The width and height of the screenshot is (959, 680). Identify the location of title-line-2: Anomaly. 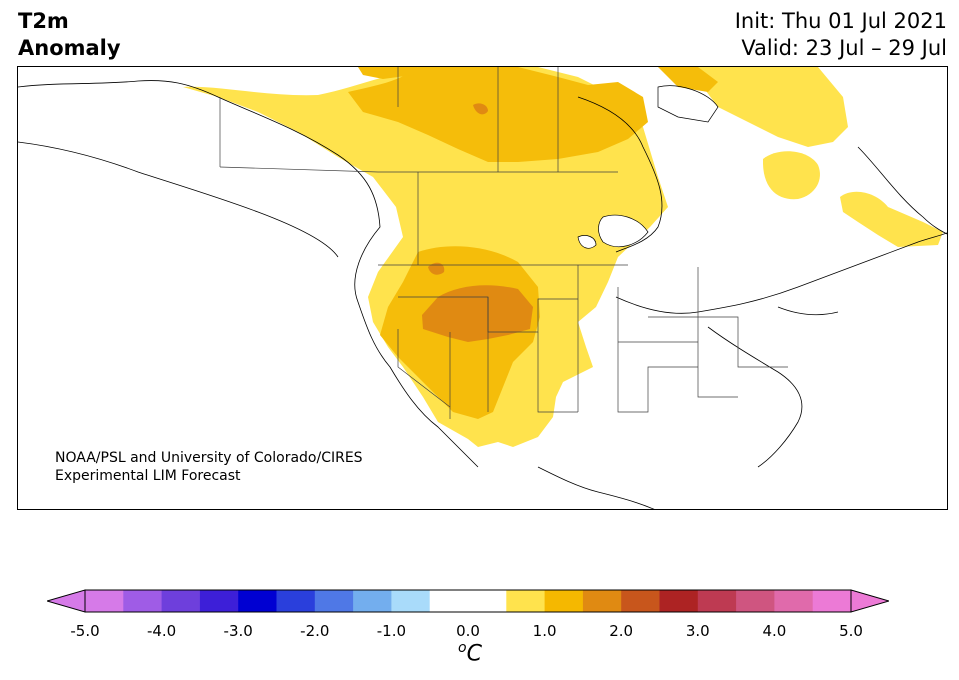
(69, 48).